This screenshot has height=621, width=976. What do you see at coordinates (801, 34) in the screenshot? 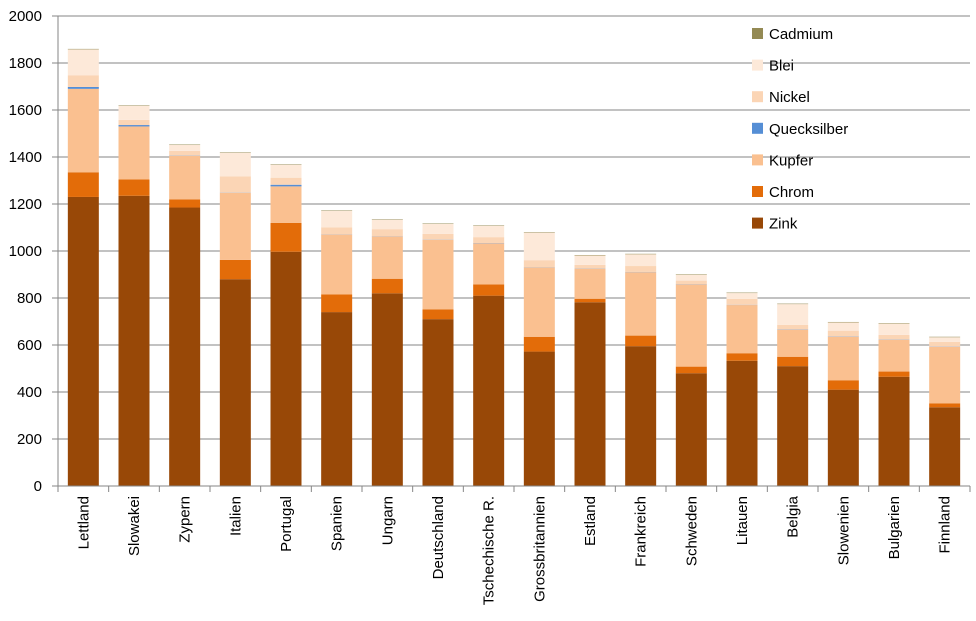
I see `legend-label: Cadmium` at bounding box center [801, 34].